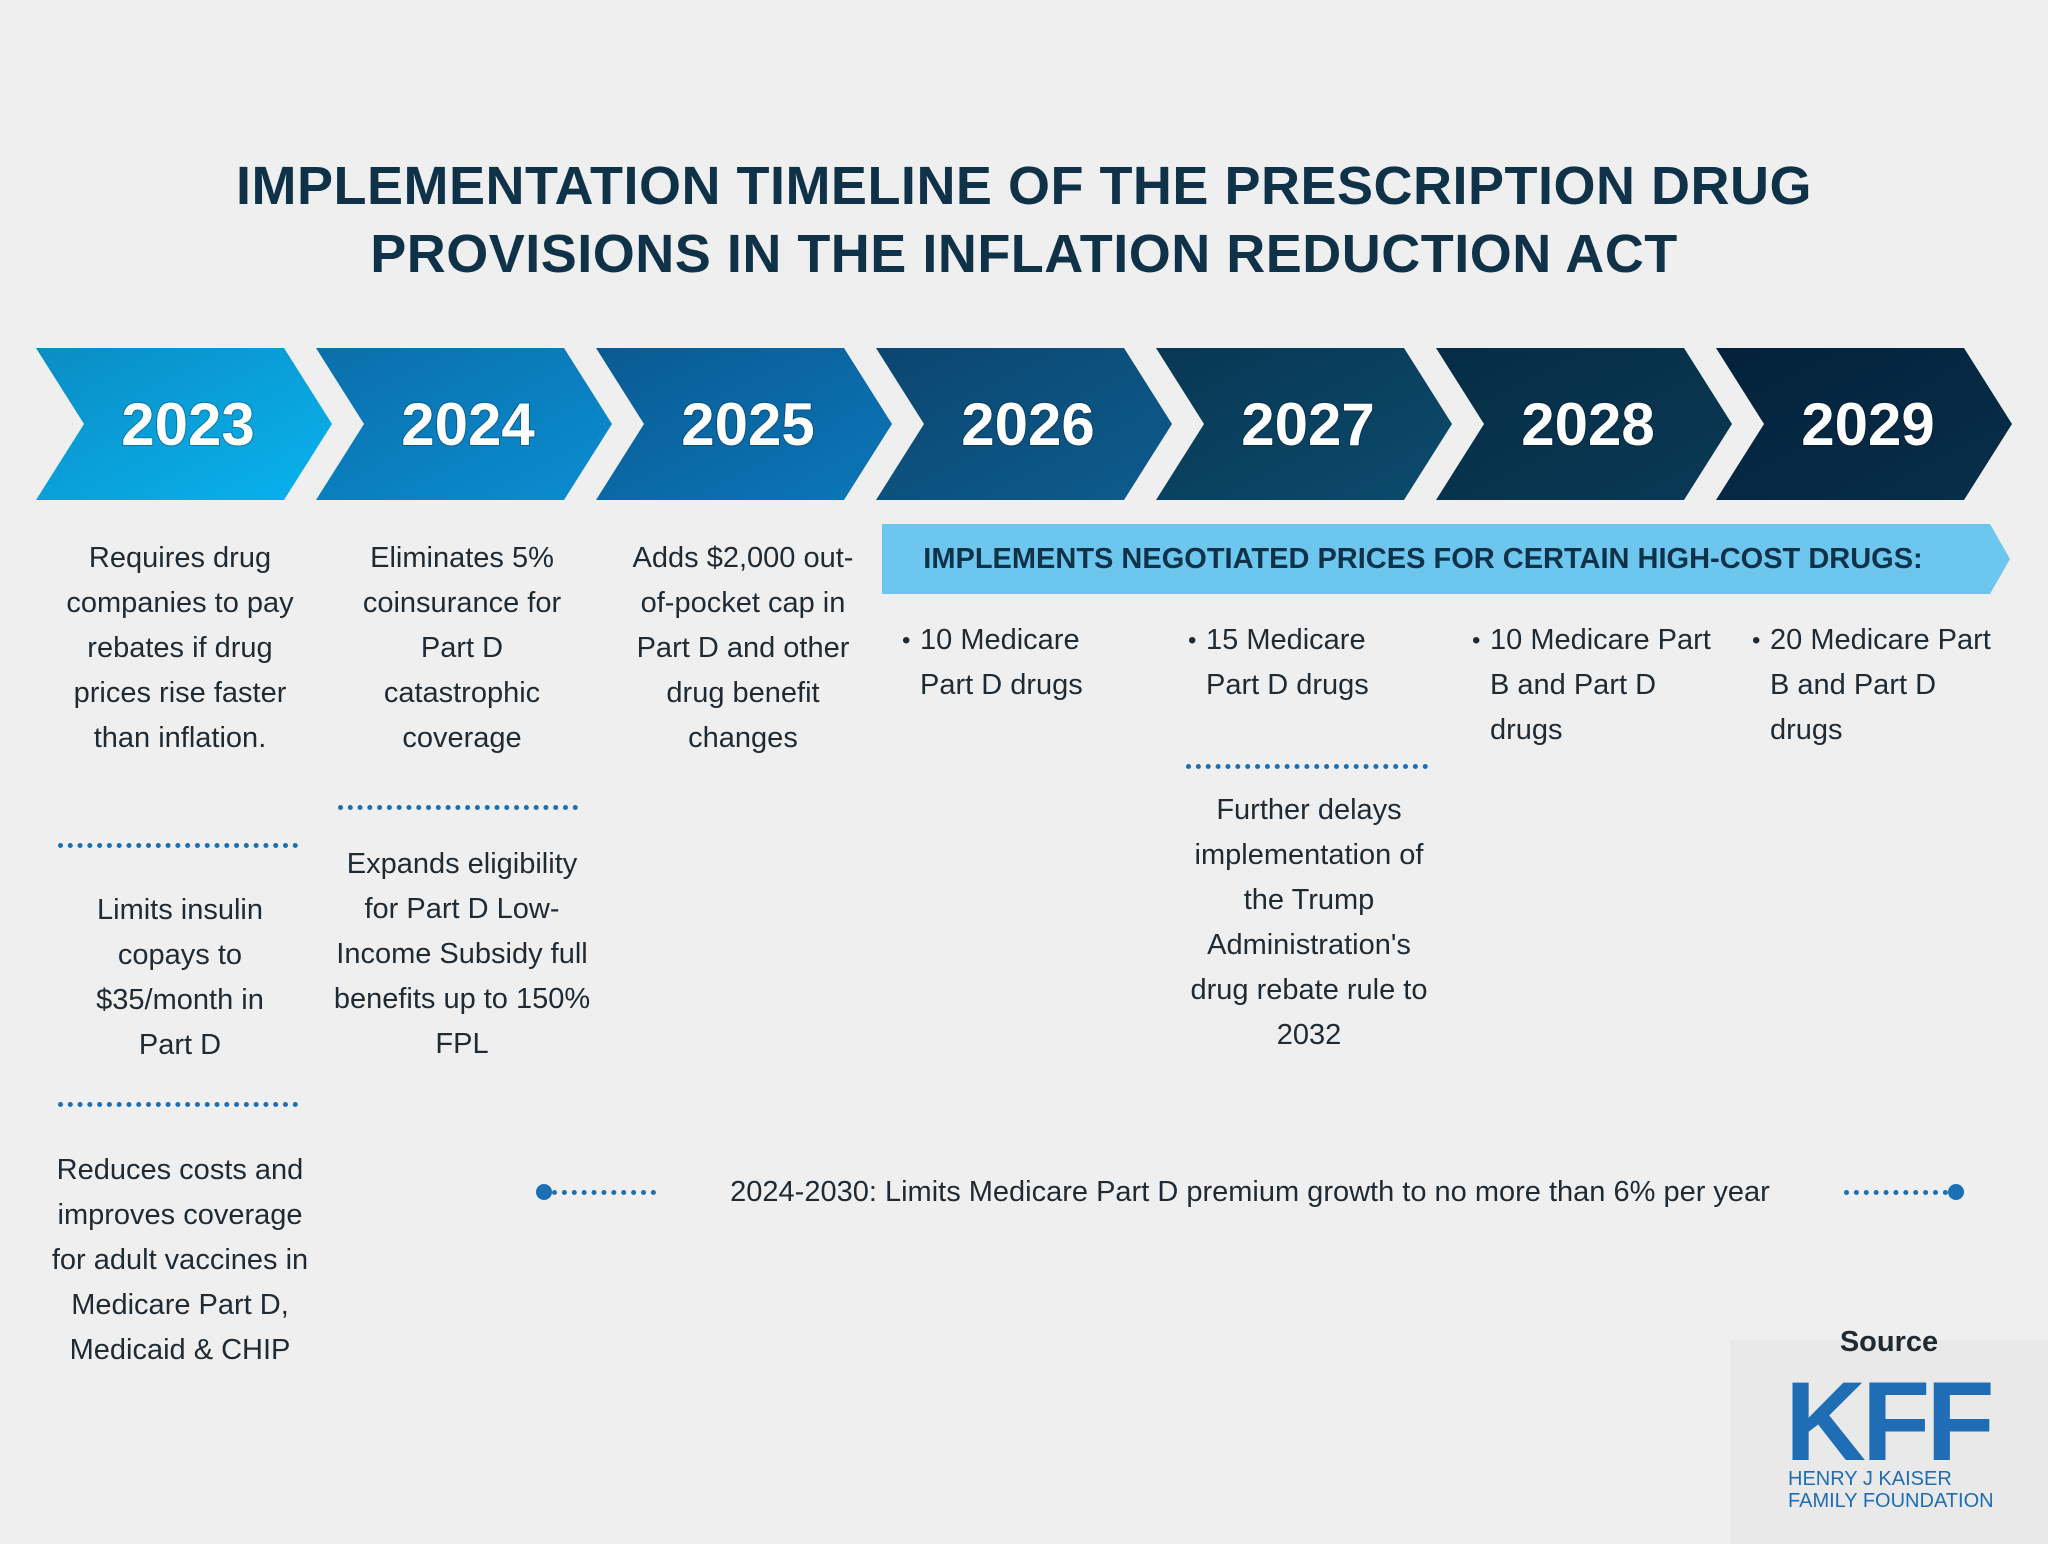 Image resolution: width=2048 pixels, height=1544 pixels. What do you see at coordinates (1956, 1192) in the screenshot?
I see `range-end-dot` at bounding box center [1956, 1192].